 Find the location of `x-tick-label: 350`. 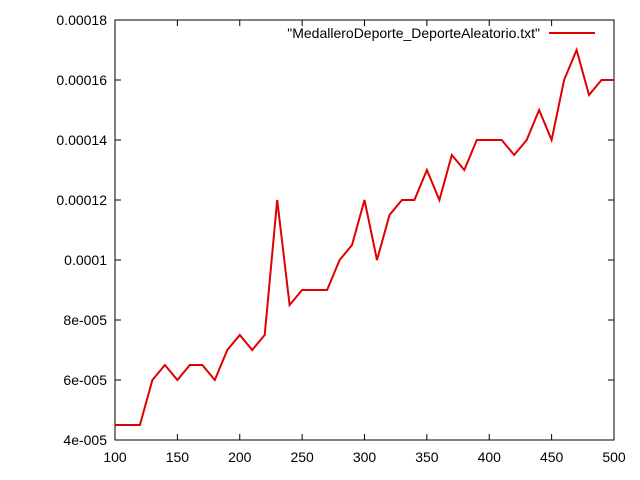

x-tick-label: 350 is located at coordinates (427, 457).